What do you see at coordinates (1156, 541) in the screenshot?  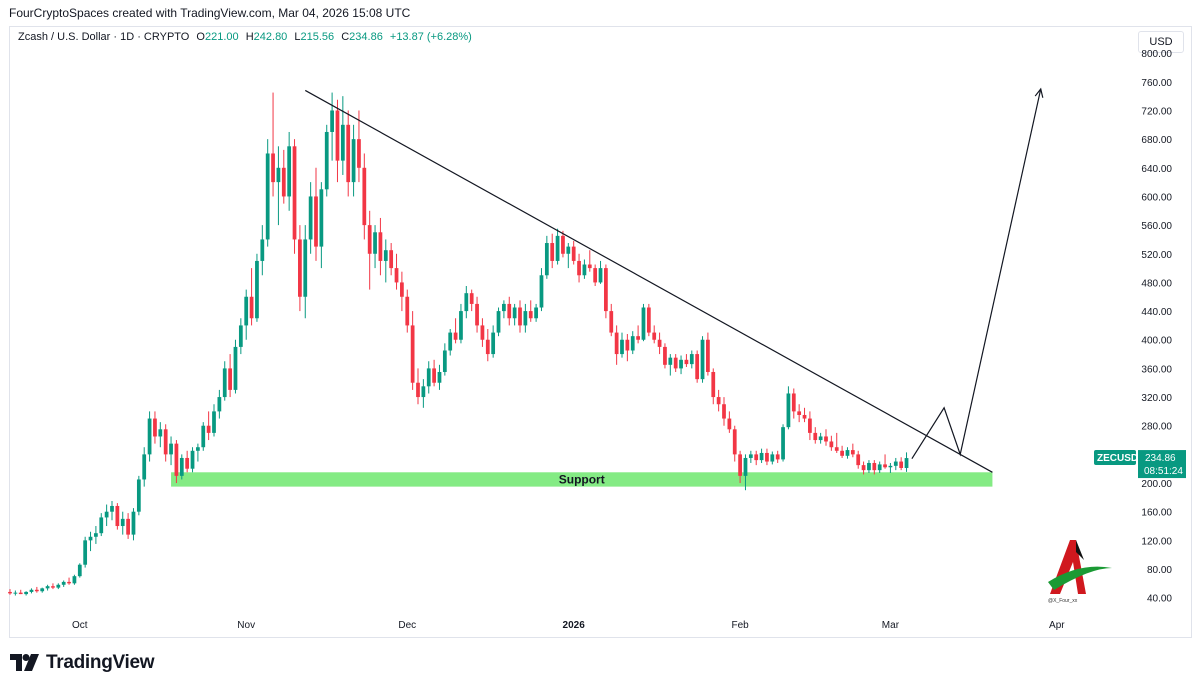 I see `price-tick-label: 120.00` at bounding box center [1156, 541].